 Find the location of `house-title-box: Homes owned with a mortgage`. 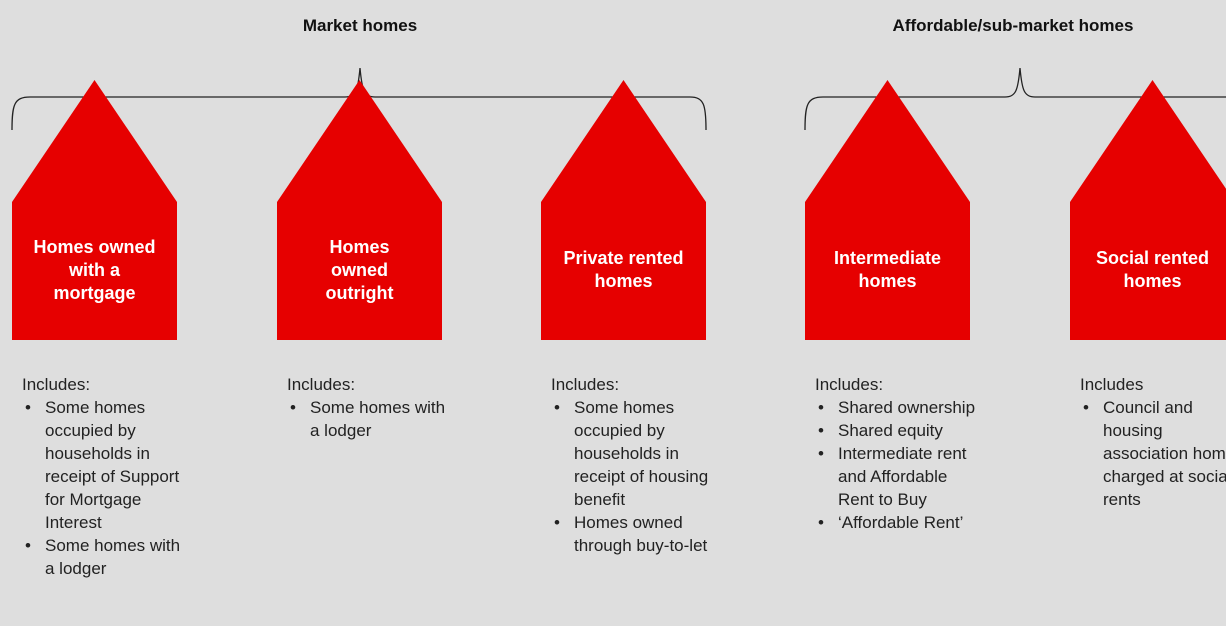

house-title-box: Homes owned with a mortgage is located at coordinates (94, 270).